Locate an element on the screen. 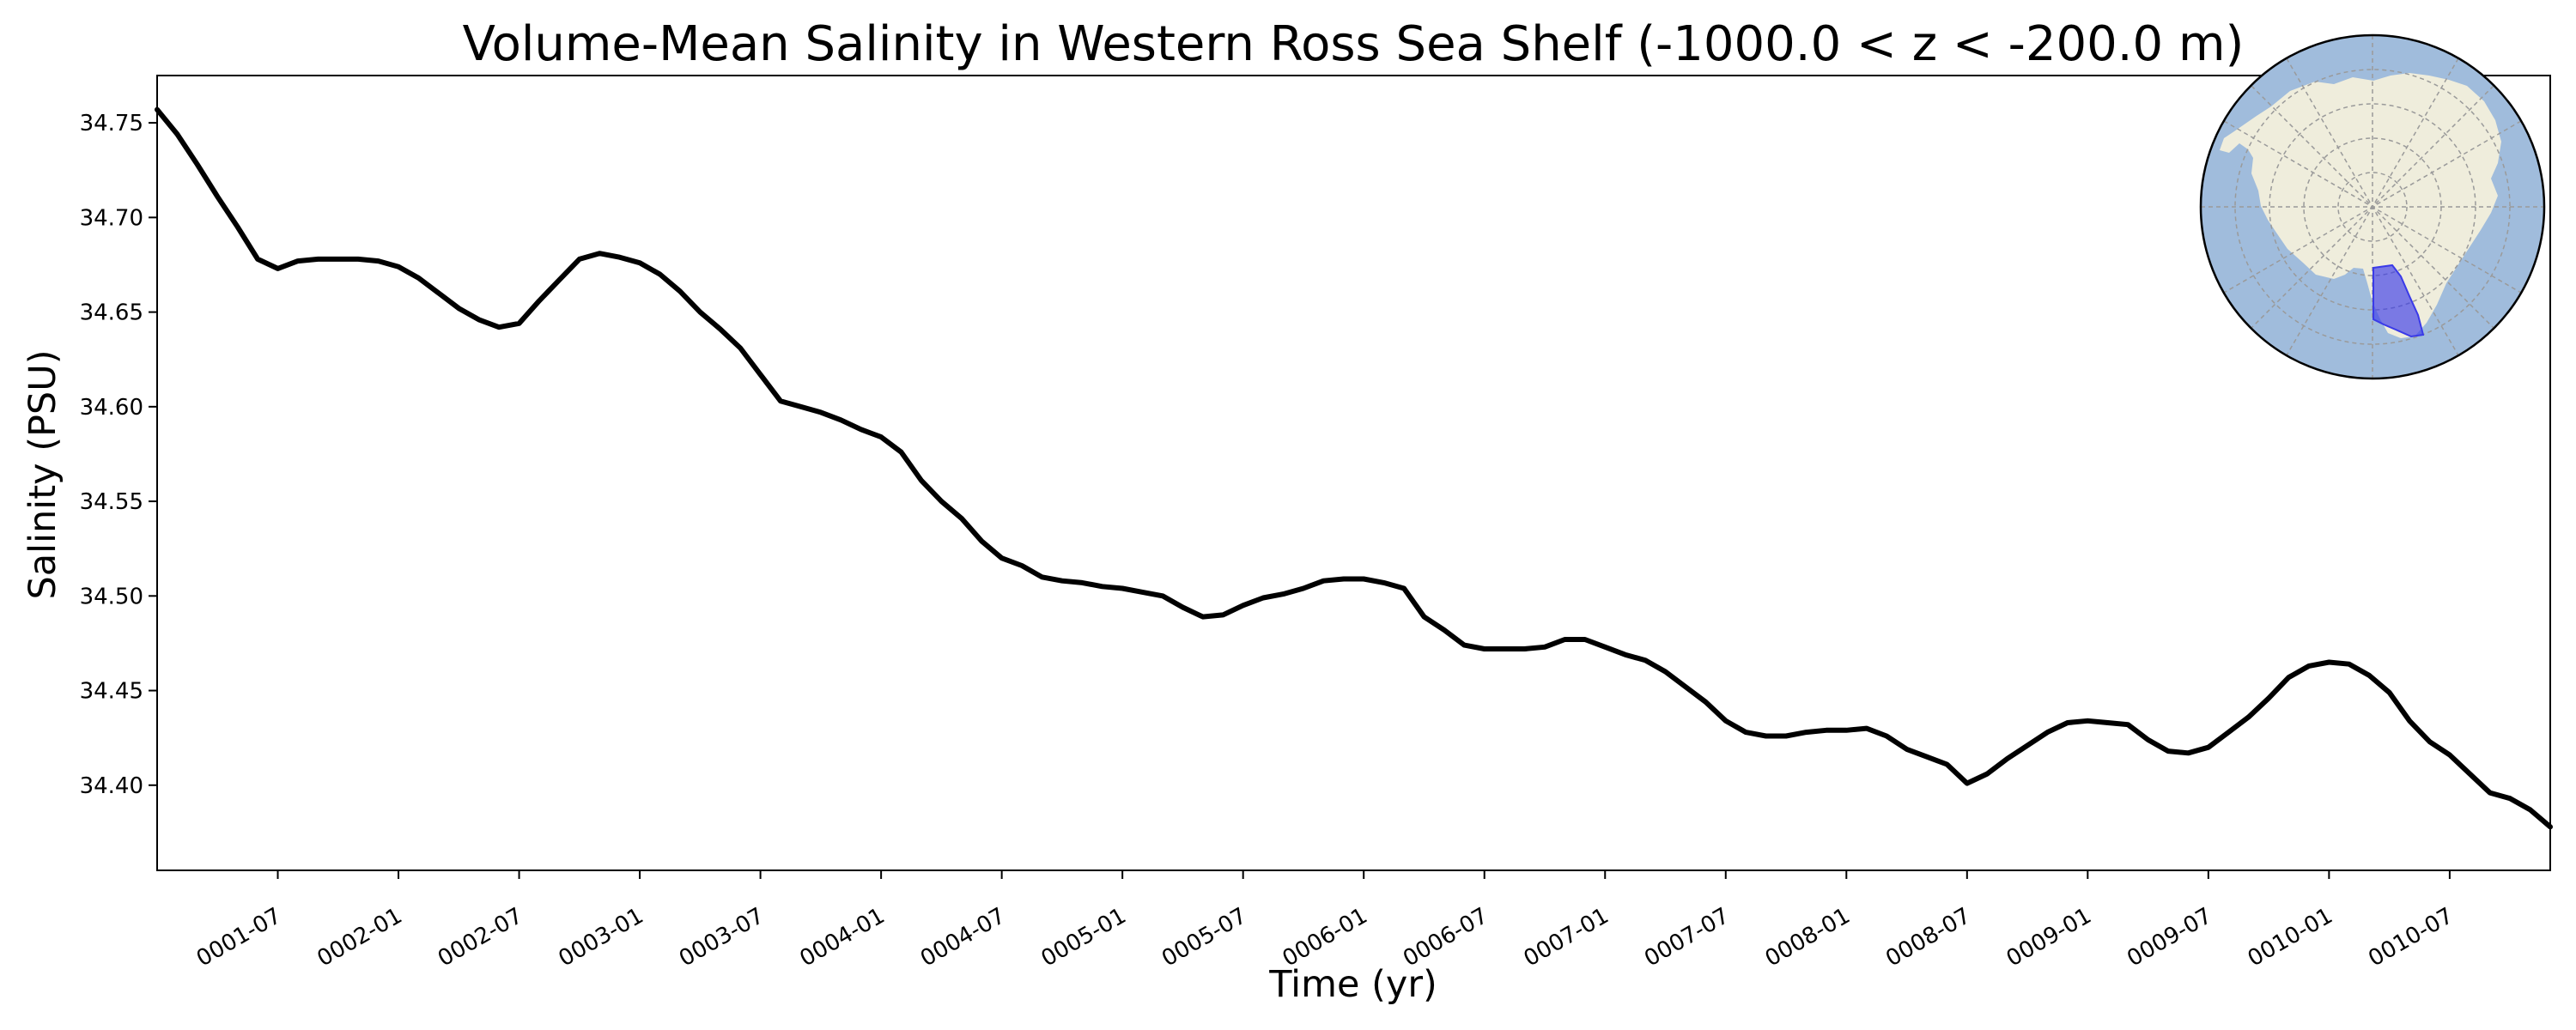  x-tick-label: 0010-01 is located at coordinates (2290, 937).